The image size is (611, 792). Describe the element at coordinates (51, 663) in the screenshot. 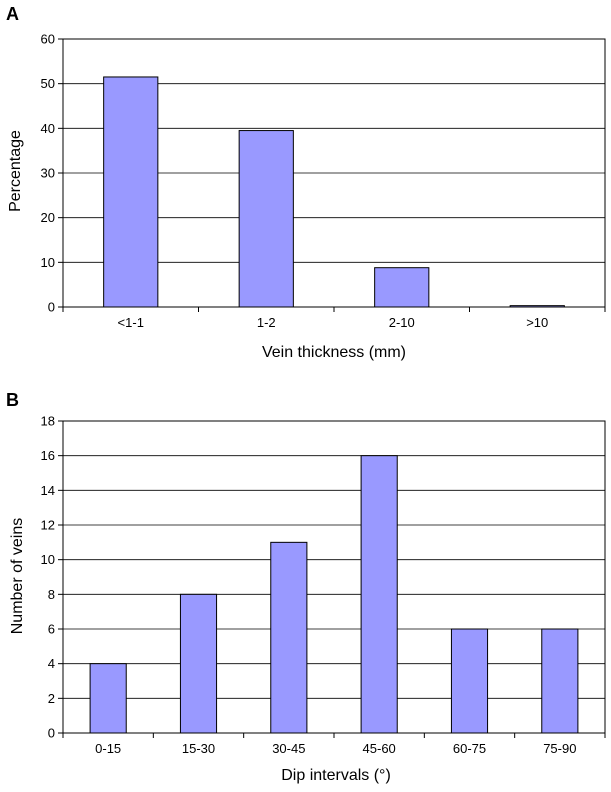

I see `y-tick-label-b: 4` at that location.